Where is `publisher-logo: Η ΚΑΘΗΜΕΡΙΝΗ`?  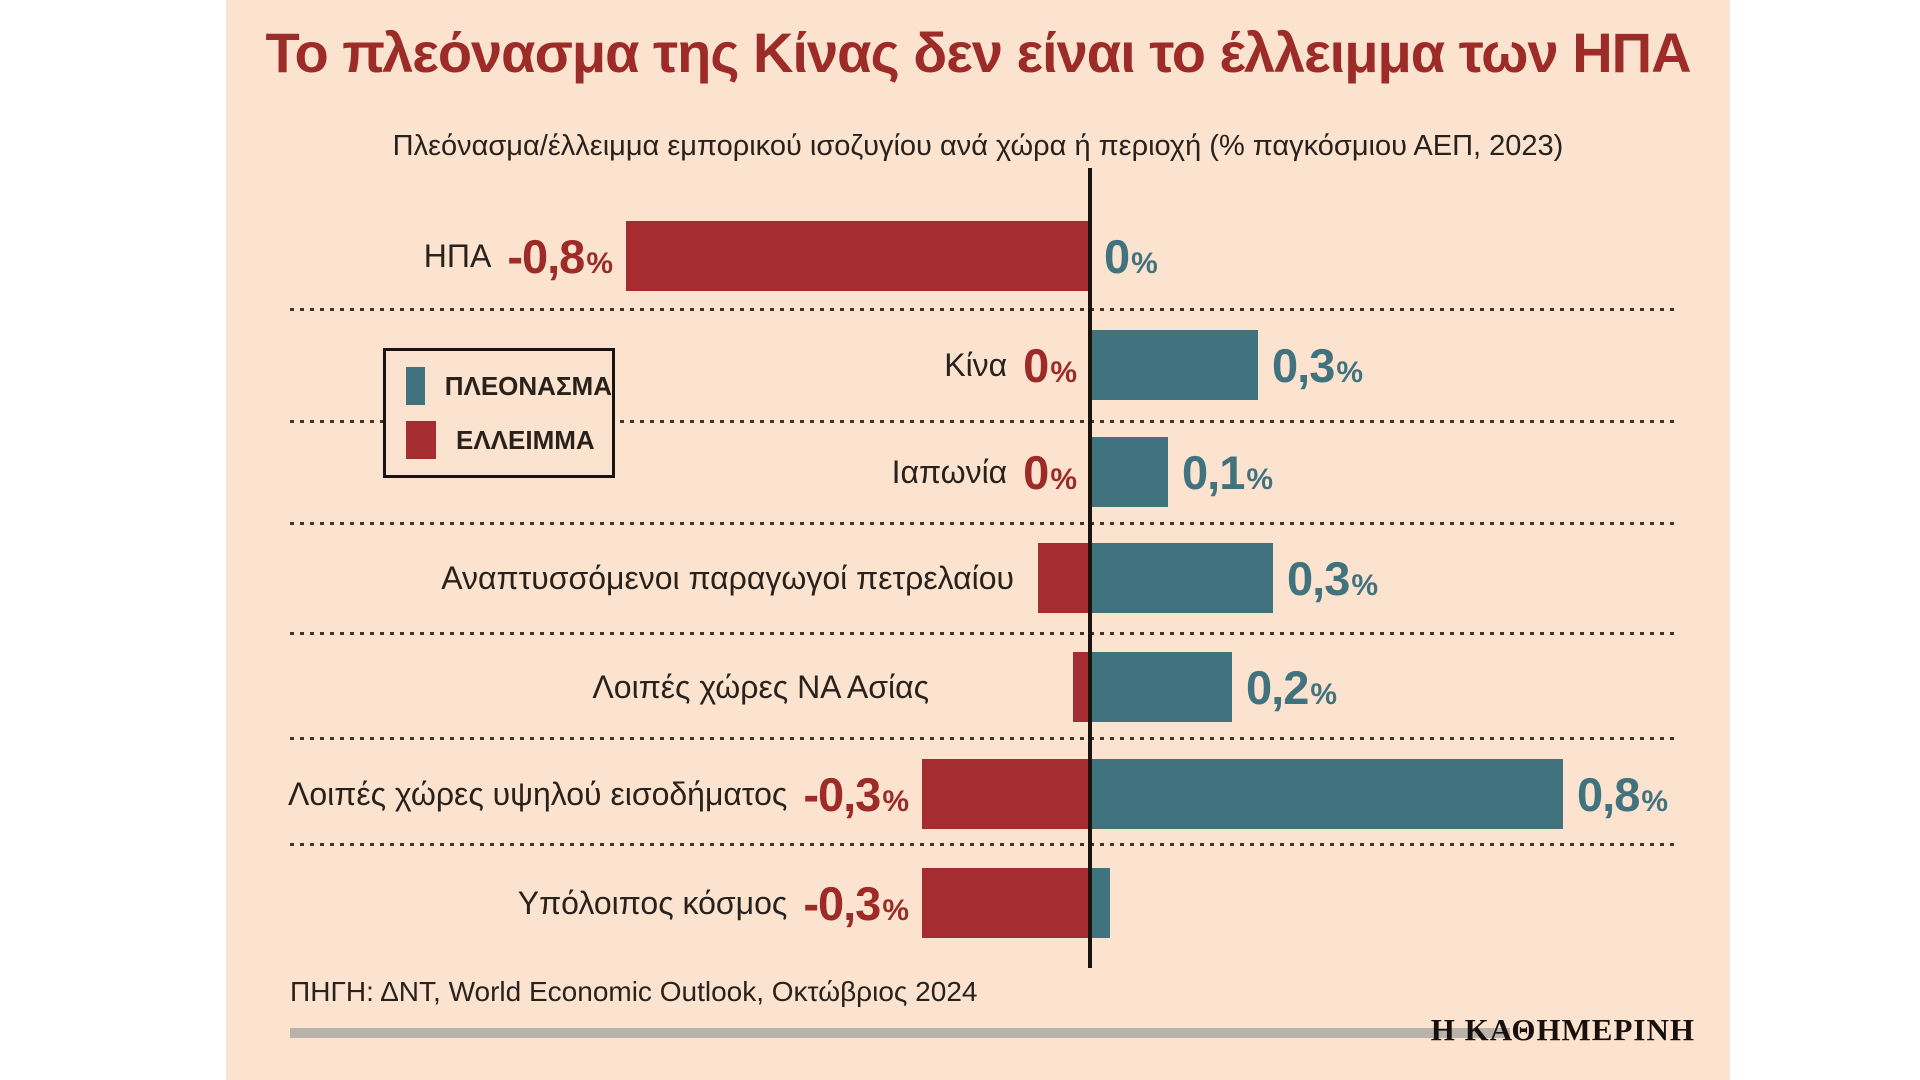 publisher-logo: Η ΚΑΘΗΜΕΡΙΝΗ is located at coordinates (1562, 1029).